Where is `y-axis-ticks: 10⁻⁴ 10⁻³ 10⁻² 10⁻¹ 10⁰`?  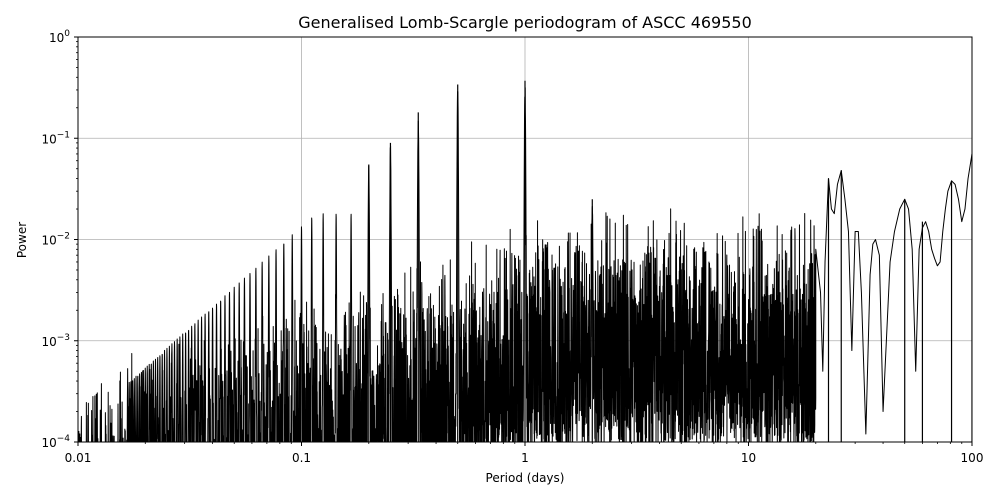
y-axis-ticks: 10⁻⁴ 10⁻³ 10⁻² 10⁻¹ 10⁰ is located at coordinates (59, 239).